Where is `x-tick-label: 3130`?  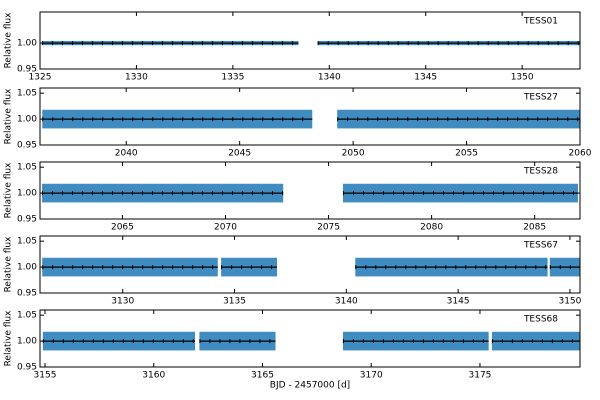
x-tick-label: 3130 is located at coordinates (122, 302).